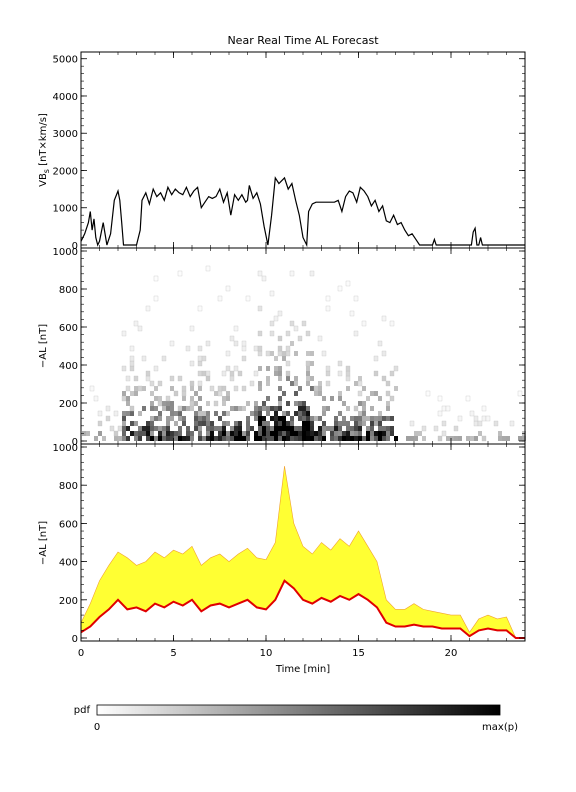 Image resolution: width=576 pixels, height=792 pixels. Describe the element at coordinates (65, 97) in the screenshot. I see `vbs-ytick-label: 4000` at that location.